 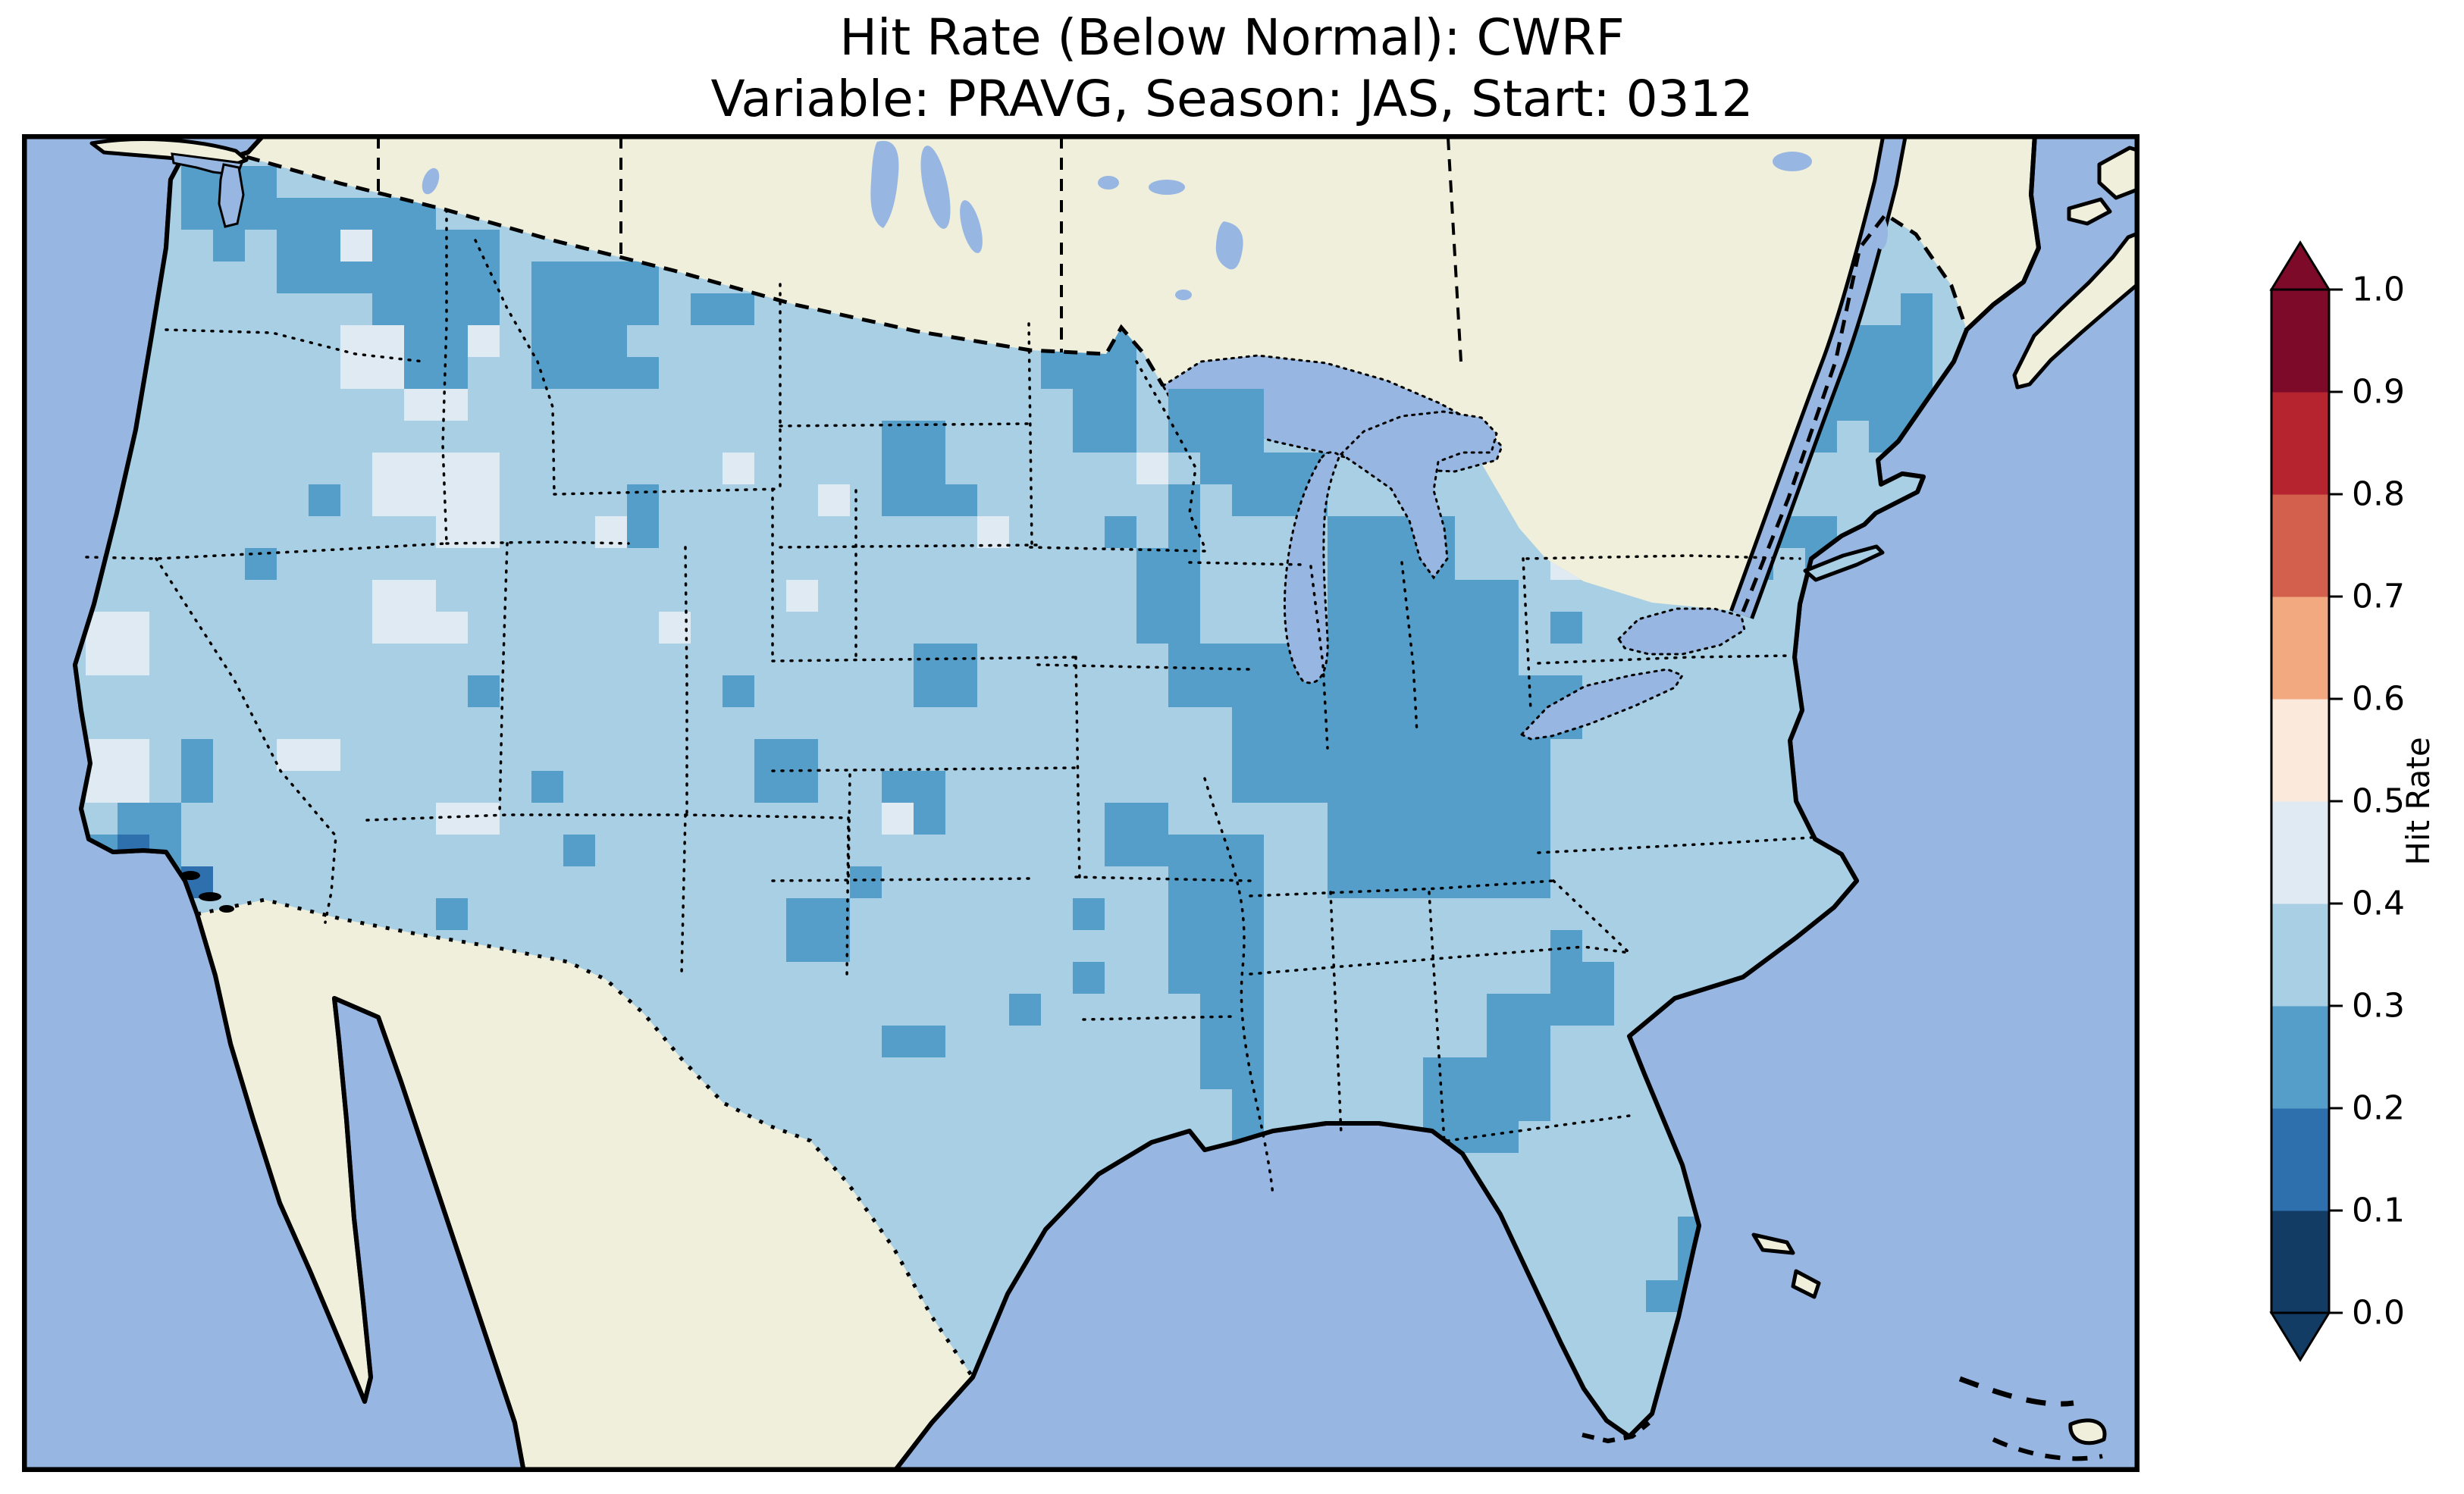 I want to click on cuba-island, so click(x=2087, y=1431).